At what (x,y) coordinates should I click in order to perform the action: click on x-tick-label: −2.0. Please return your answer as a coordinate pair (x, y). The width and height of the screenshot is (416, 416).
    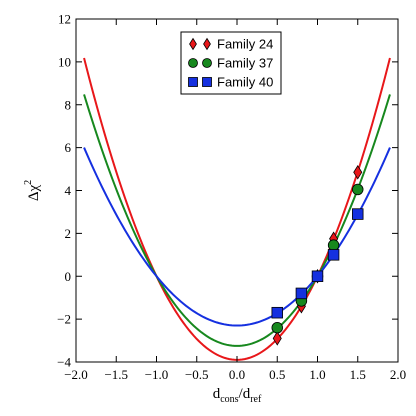
    Looking at the image, I should click on (76, 374).